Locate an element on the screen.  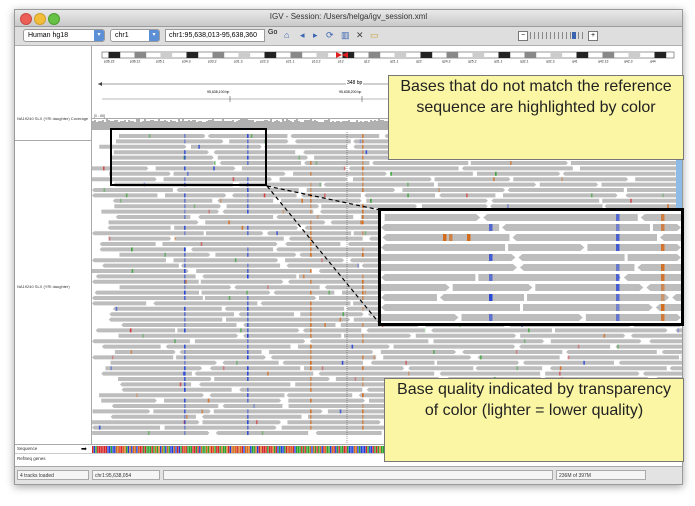
zoom-slider is located at coordinates (558, 35).